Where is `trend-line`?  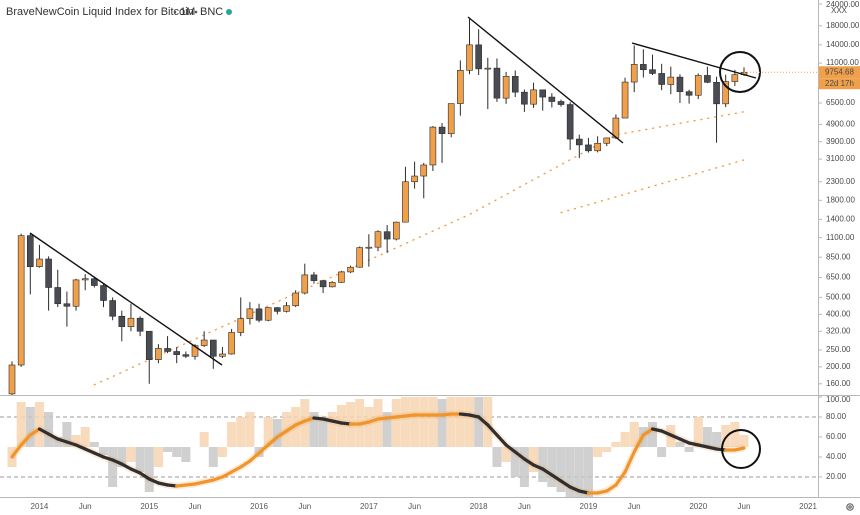 trend-line is located at coordinates (545, 80).